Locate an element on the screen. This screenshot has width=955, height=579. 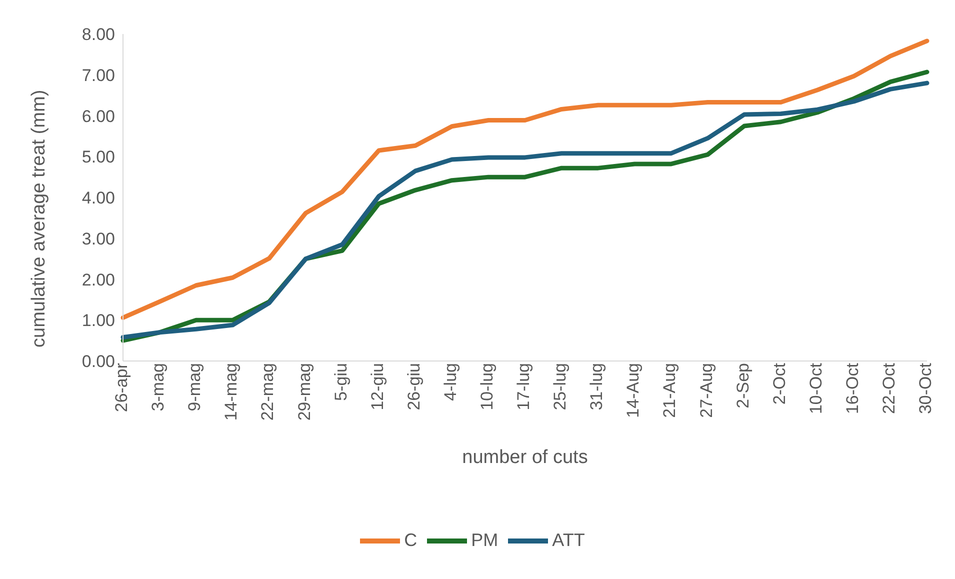
legend-label: PM is located at coordinates (484, 540).